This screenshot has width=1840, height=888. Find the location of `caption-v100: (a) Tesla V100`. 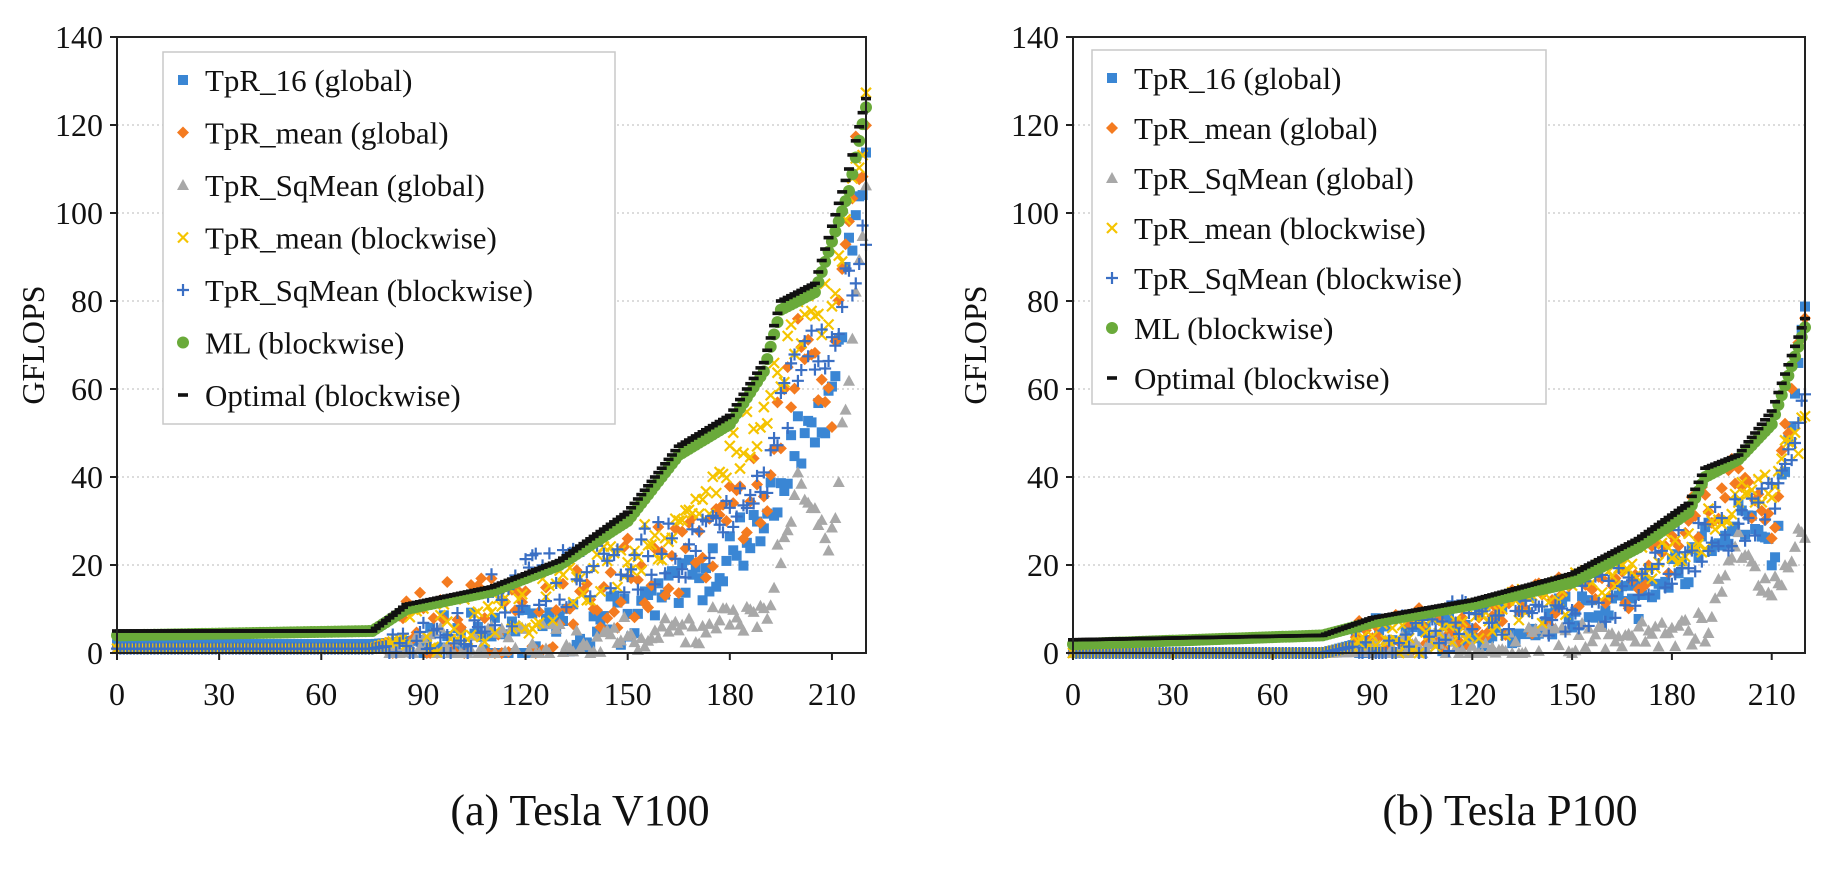

caption-v100: (a) Tesla V100 is located at coordinates (580, 810).